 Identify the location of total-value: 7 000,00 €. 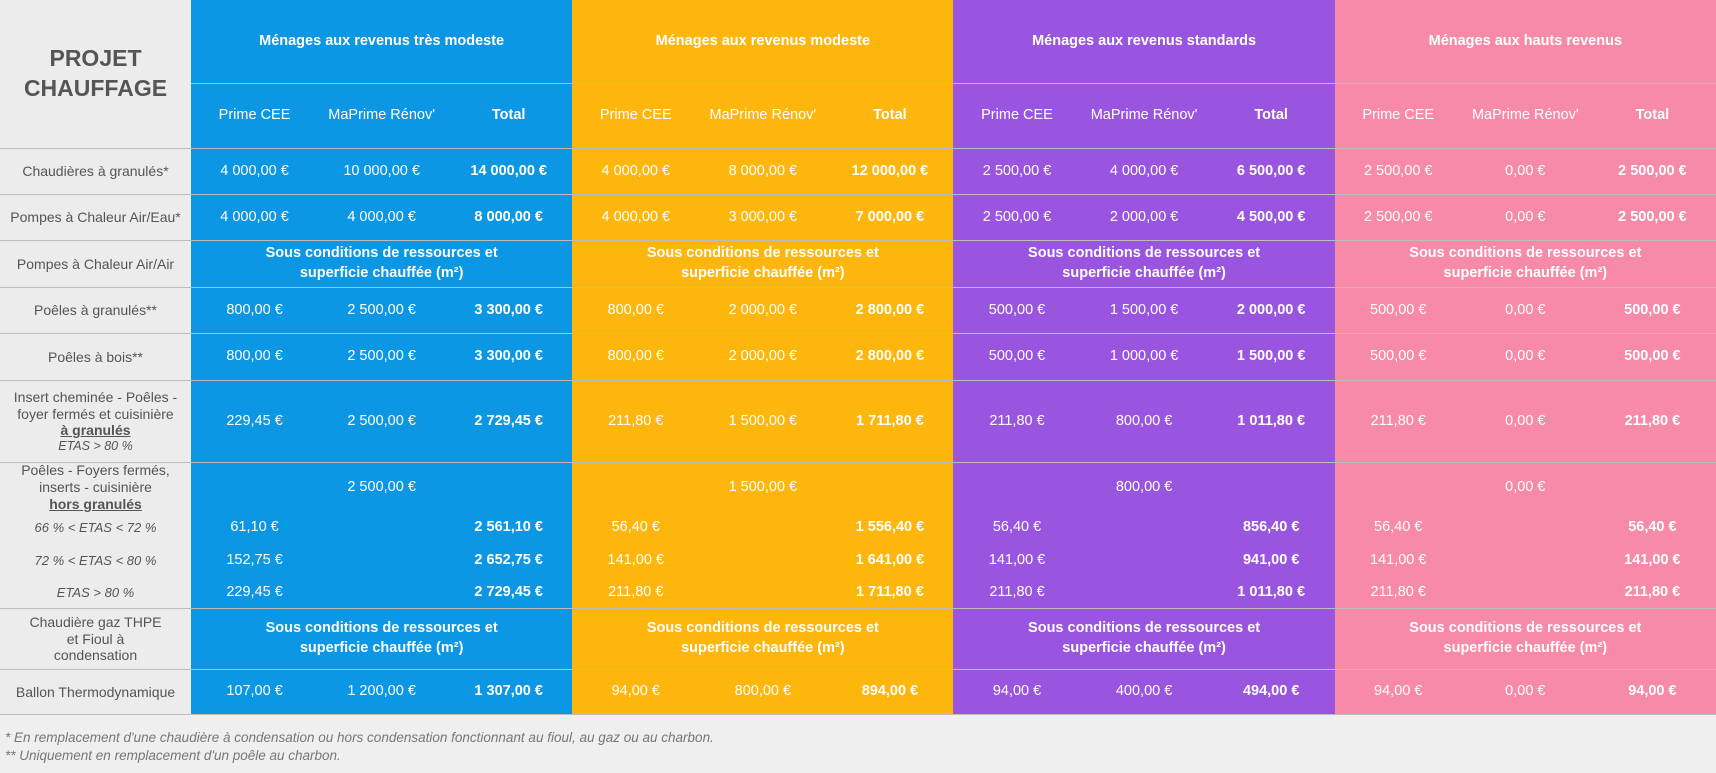
(890, 218).